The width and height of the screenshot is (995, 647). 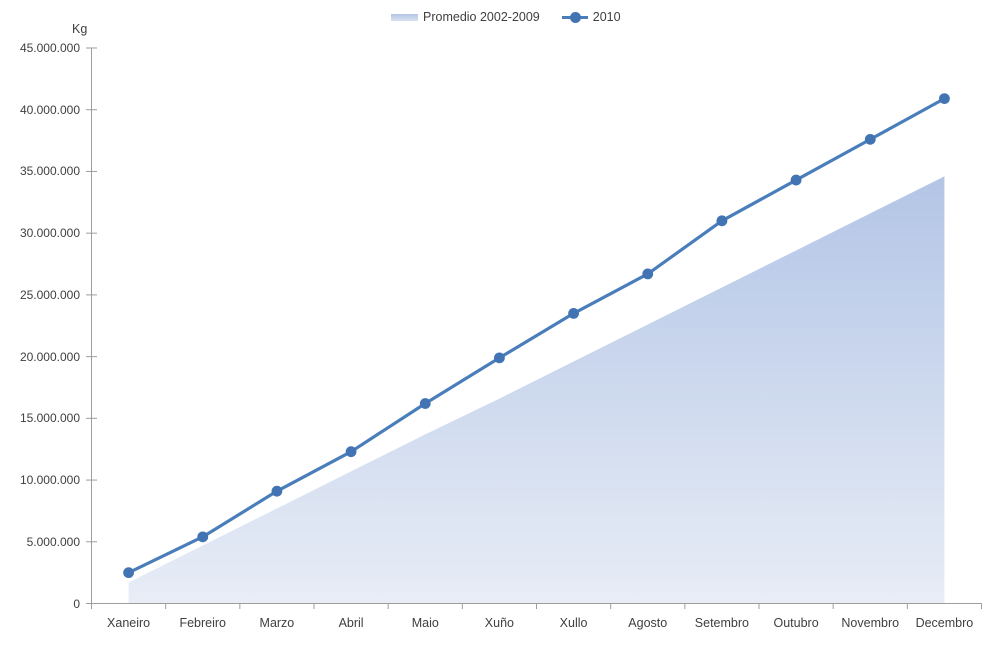 What do you see at coordinates (591, 17) in the screenshot?
I see `legend-item-2010: 2010` at bounding box center [591, 17].